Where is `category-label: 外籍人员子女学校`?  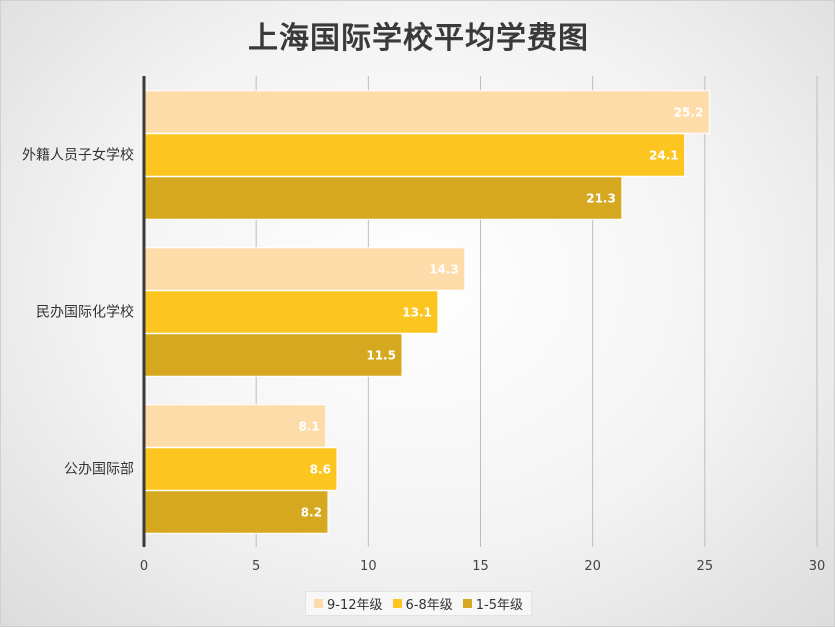 category-label: 外籍人员子女学校 is located at coordinates (78, 155).